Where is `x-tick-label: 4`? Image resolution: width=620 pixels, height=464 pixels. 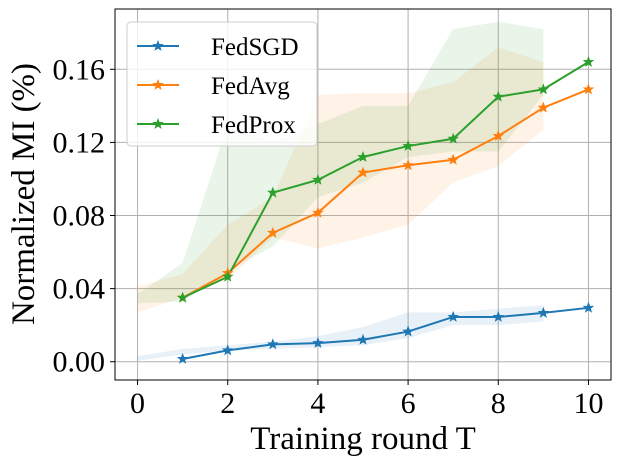 x-tick-label: 4 is located at coordinates (317, 403).